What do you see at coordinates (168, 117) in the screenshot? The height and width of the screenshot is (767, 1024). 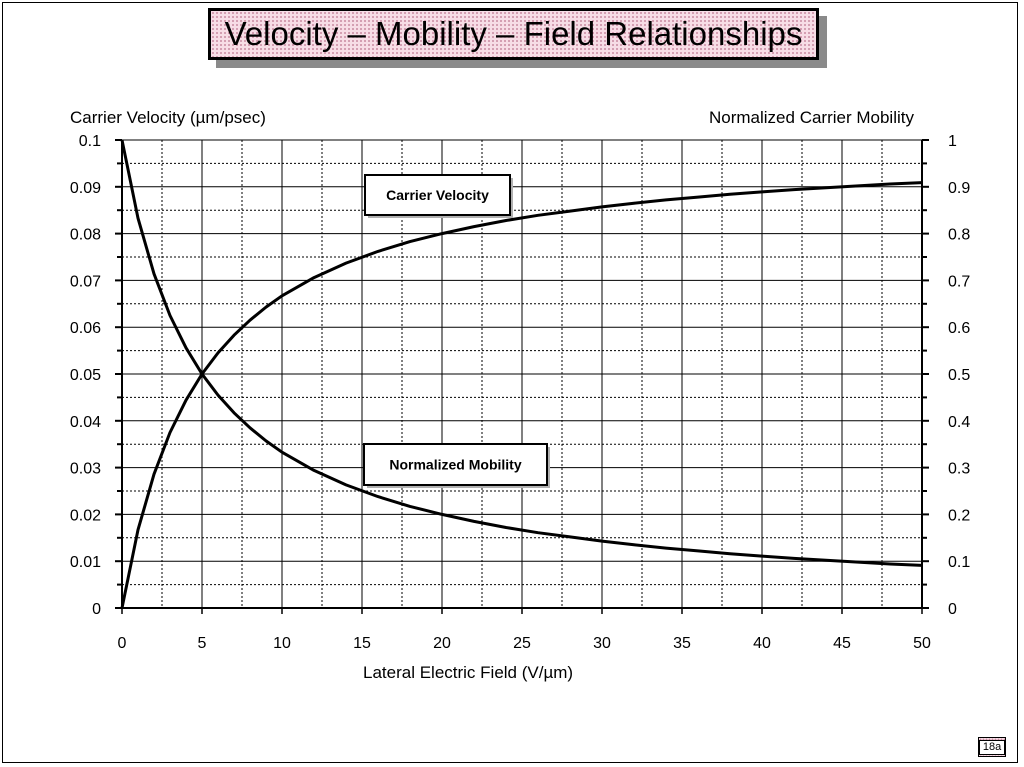 I see `y-left-axis-title: Carrier Velocity (µm/psec)` at bounding box center [168, 117].